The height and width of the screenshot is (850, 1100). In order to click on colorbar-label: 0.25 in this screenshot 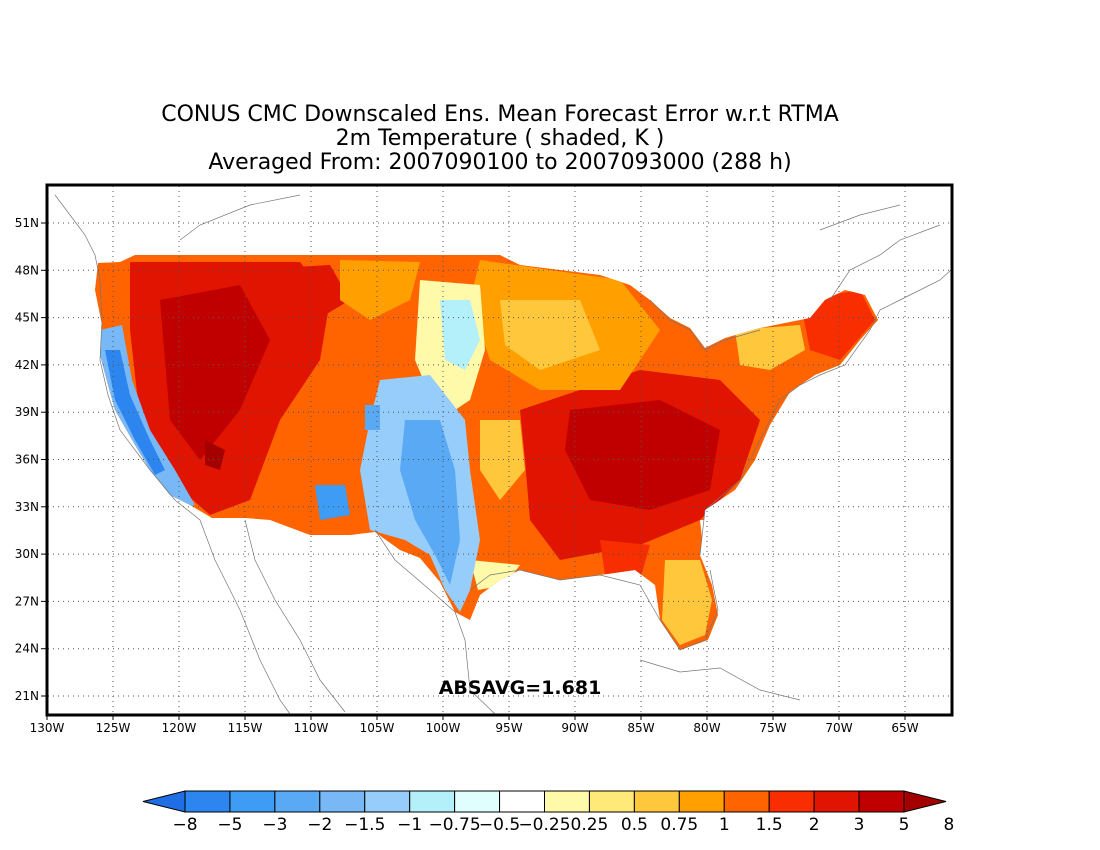, I will do `click(590, 825)`.